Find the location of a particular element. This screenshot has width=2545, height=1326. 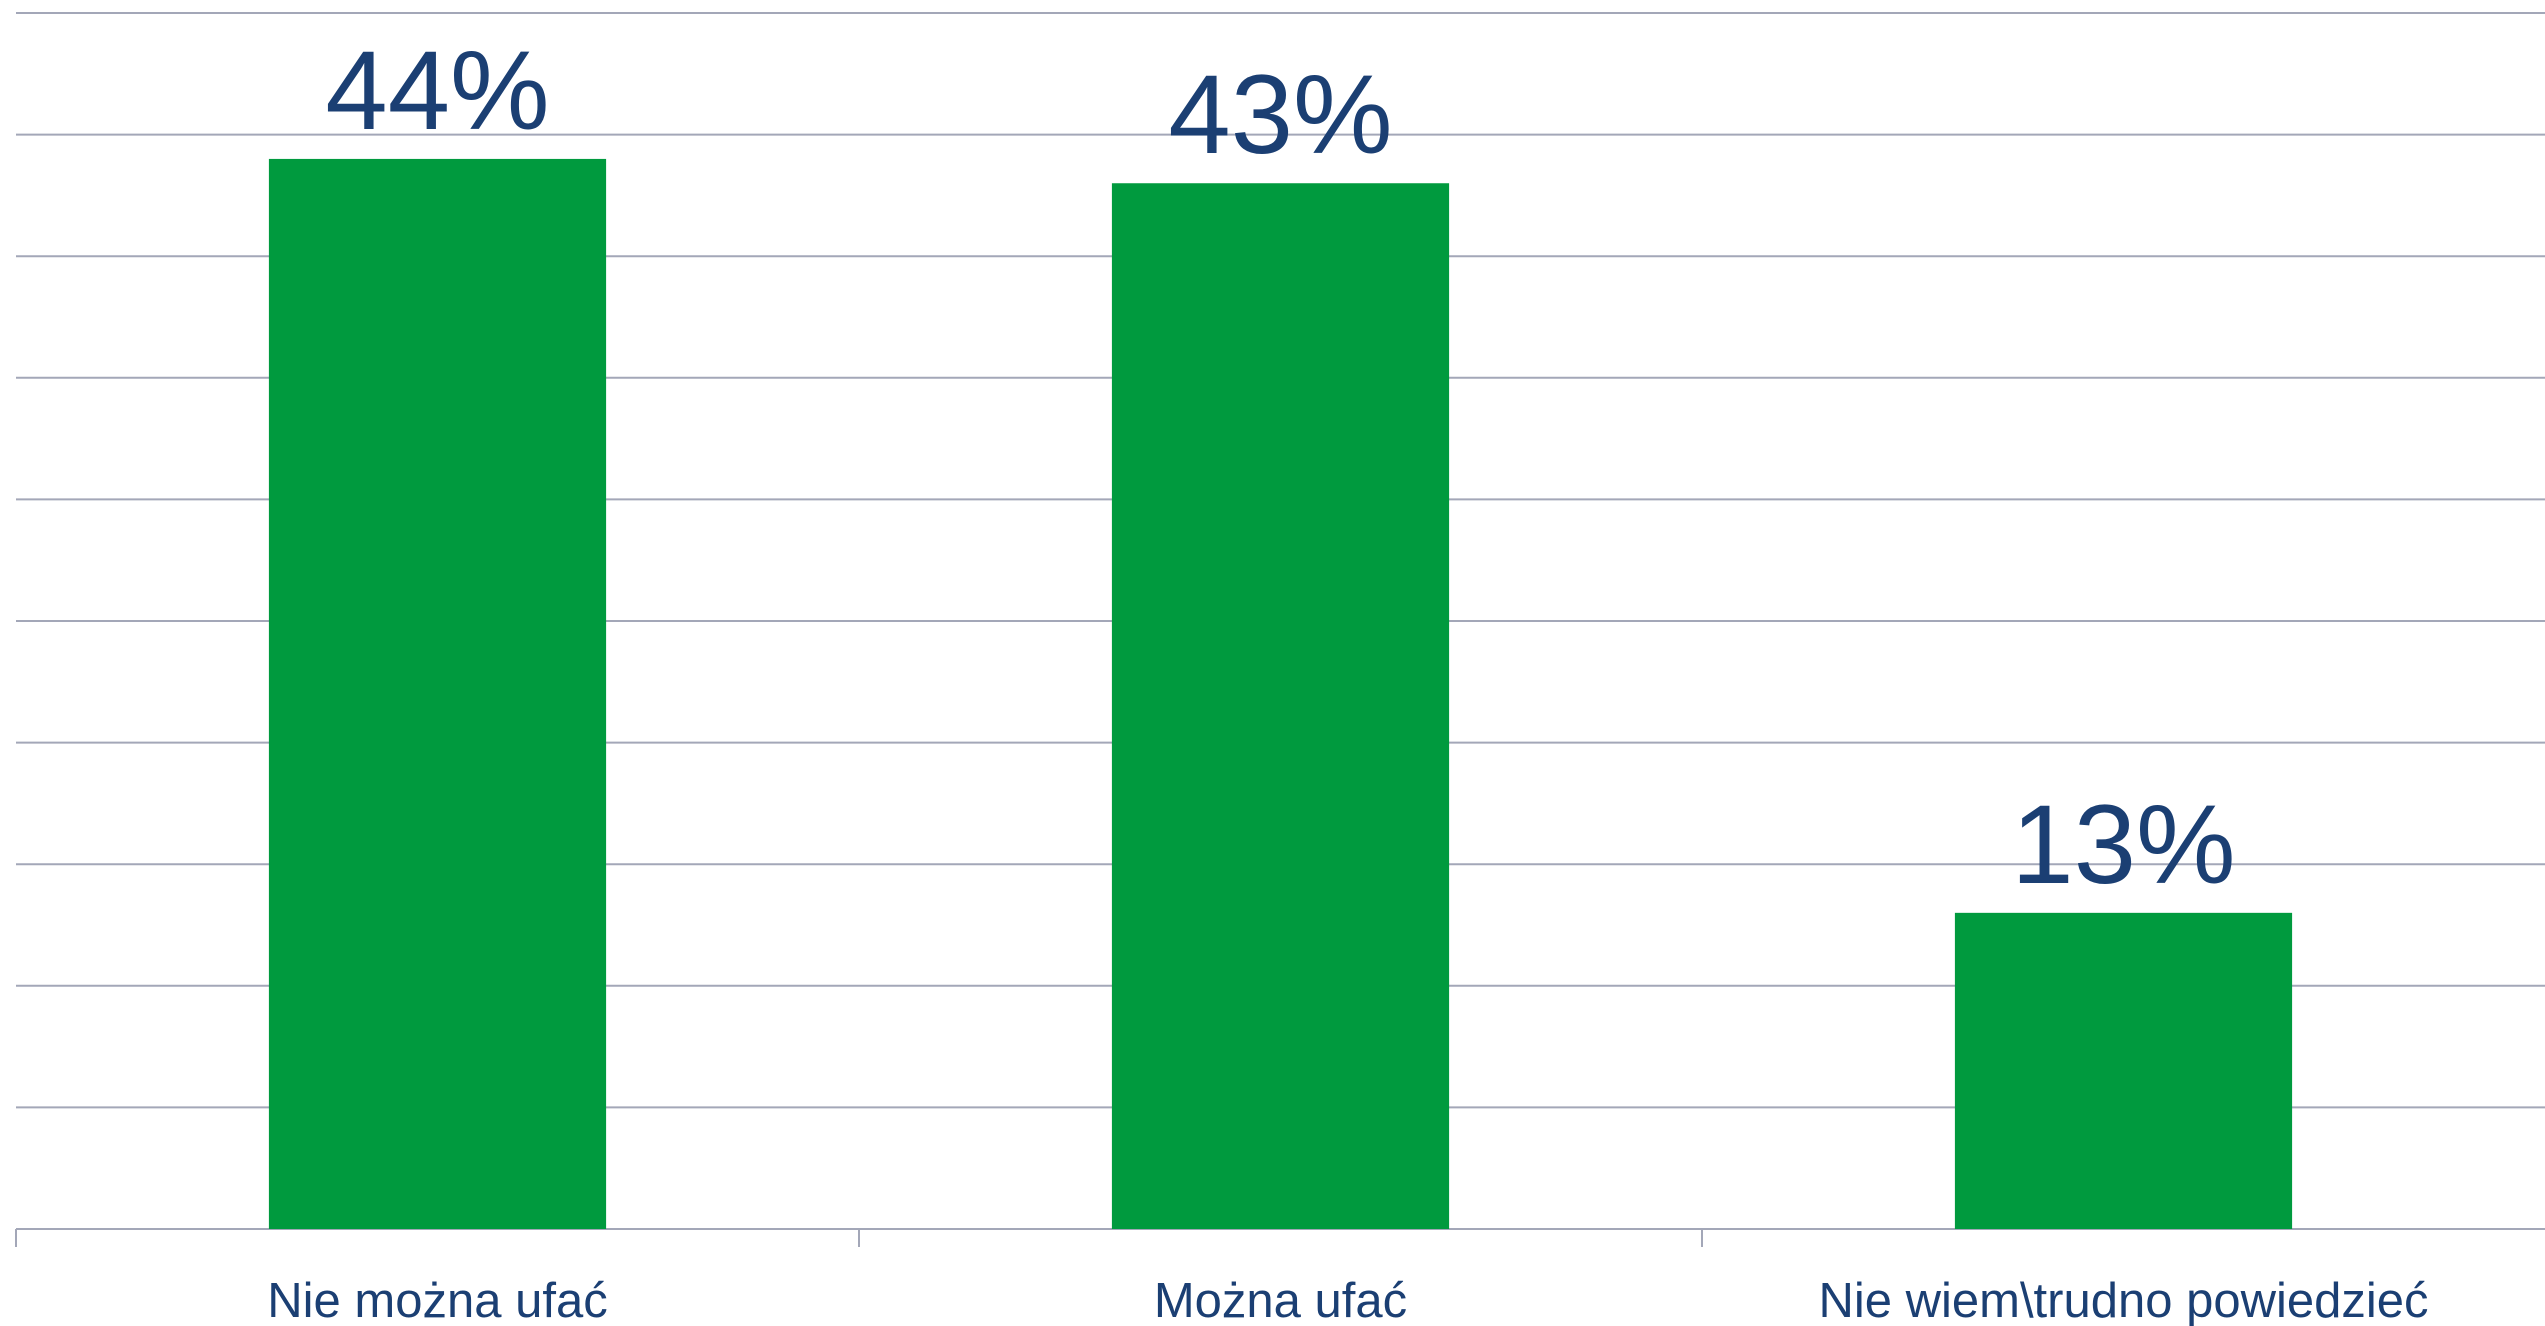

x-tick-label: Można ufać is located at coordinates (1280, 1300).